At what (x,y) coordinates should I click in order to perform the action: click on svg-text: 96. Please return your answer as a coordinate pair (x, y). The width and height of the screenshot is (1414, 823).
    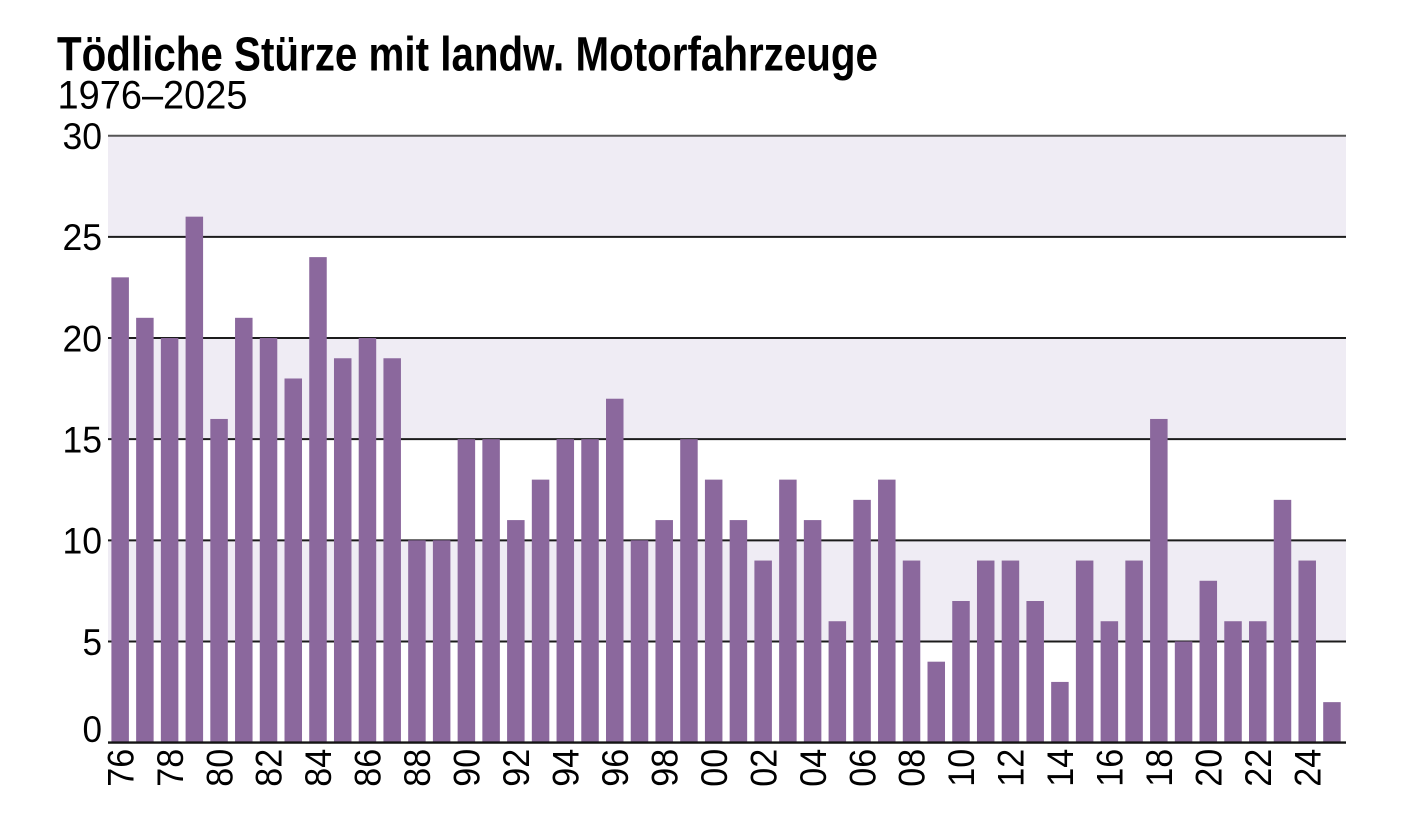
    Looking at the image, I should click on (615, 768).